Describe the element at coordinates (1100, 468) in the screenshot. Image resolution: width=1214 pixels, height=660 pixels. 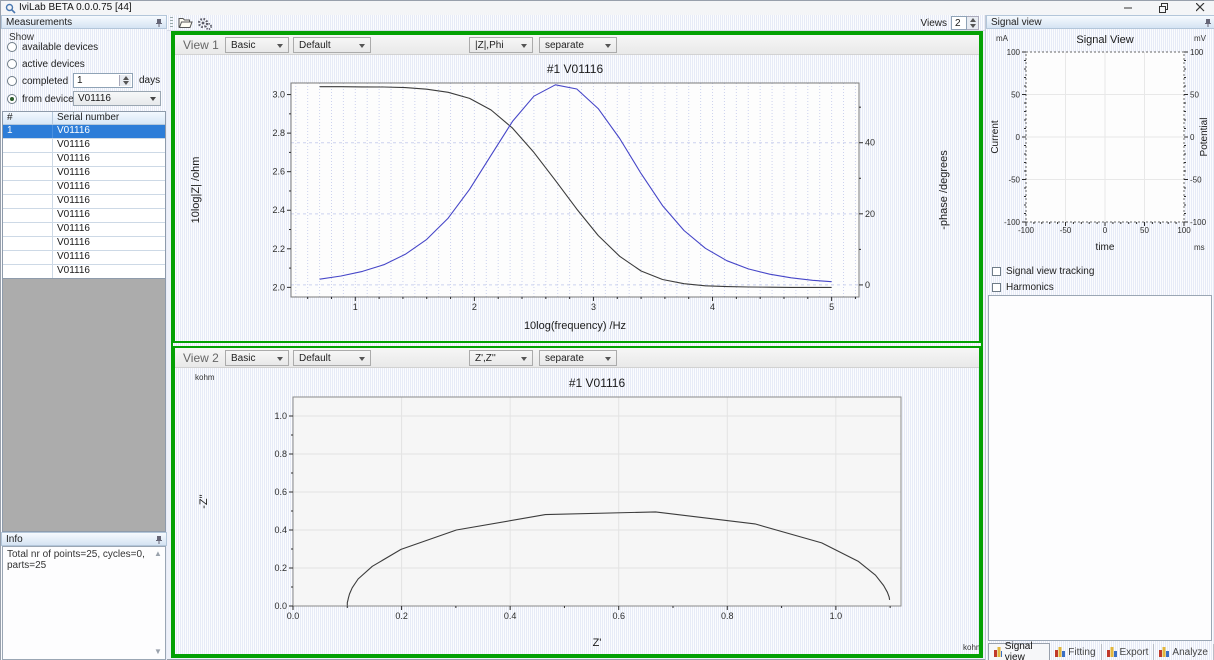
I see `signal-list-box` at that location.